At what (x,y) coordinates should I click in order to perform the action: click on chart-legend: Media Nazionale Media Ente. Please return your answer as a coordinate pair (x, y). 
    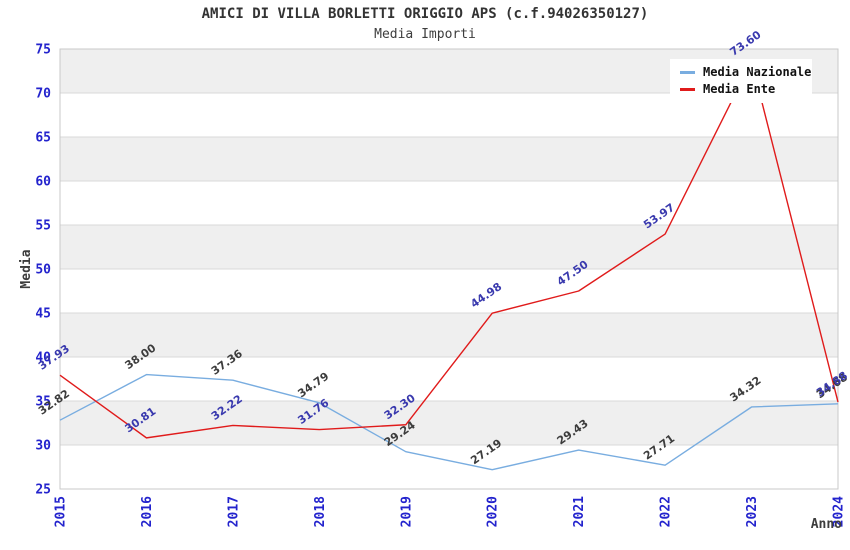
    Looking at the image, I should click on (741, 81).